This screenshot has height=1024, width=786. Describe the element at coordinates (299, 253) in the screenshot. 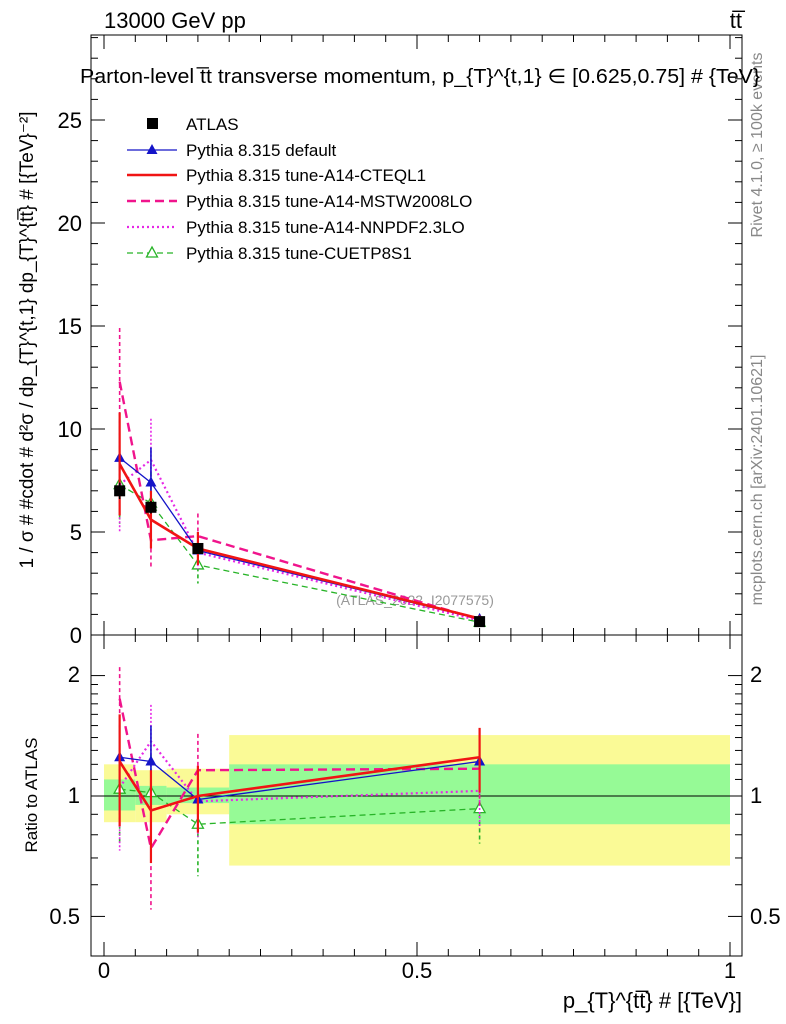

I see `legend-label-cuetp: Pythia 8.315 tune-CUETP8S1` at that location.